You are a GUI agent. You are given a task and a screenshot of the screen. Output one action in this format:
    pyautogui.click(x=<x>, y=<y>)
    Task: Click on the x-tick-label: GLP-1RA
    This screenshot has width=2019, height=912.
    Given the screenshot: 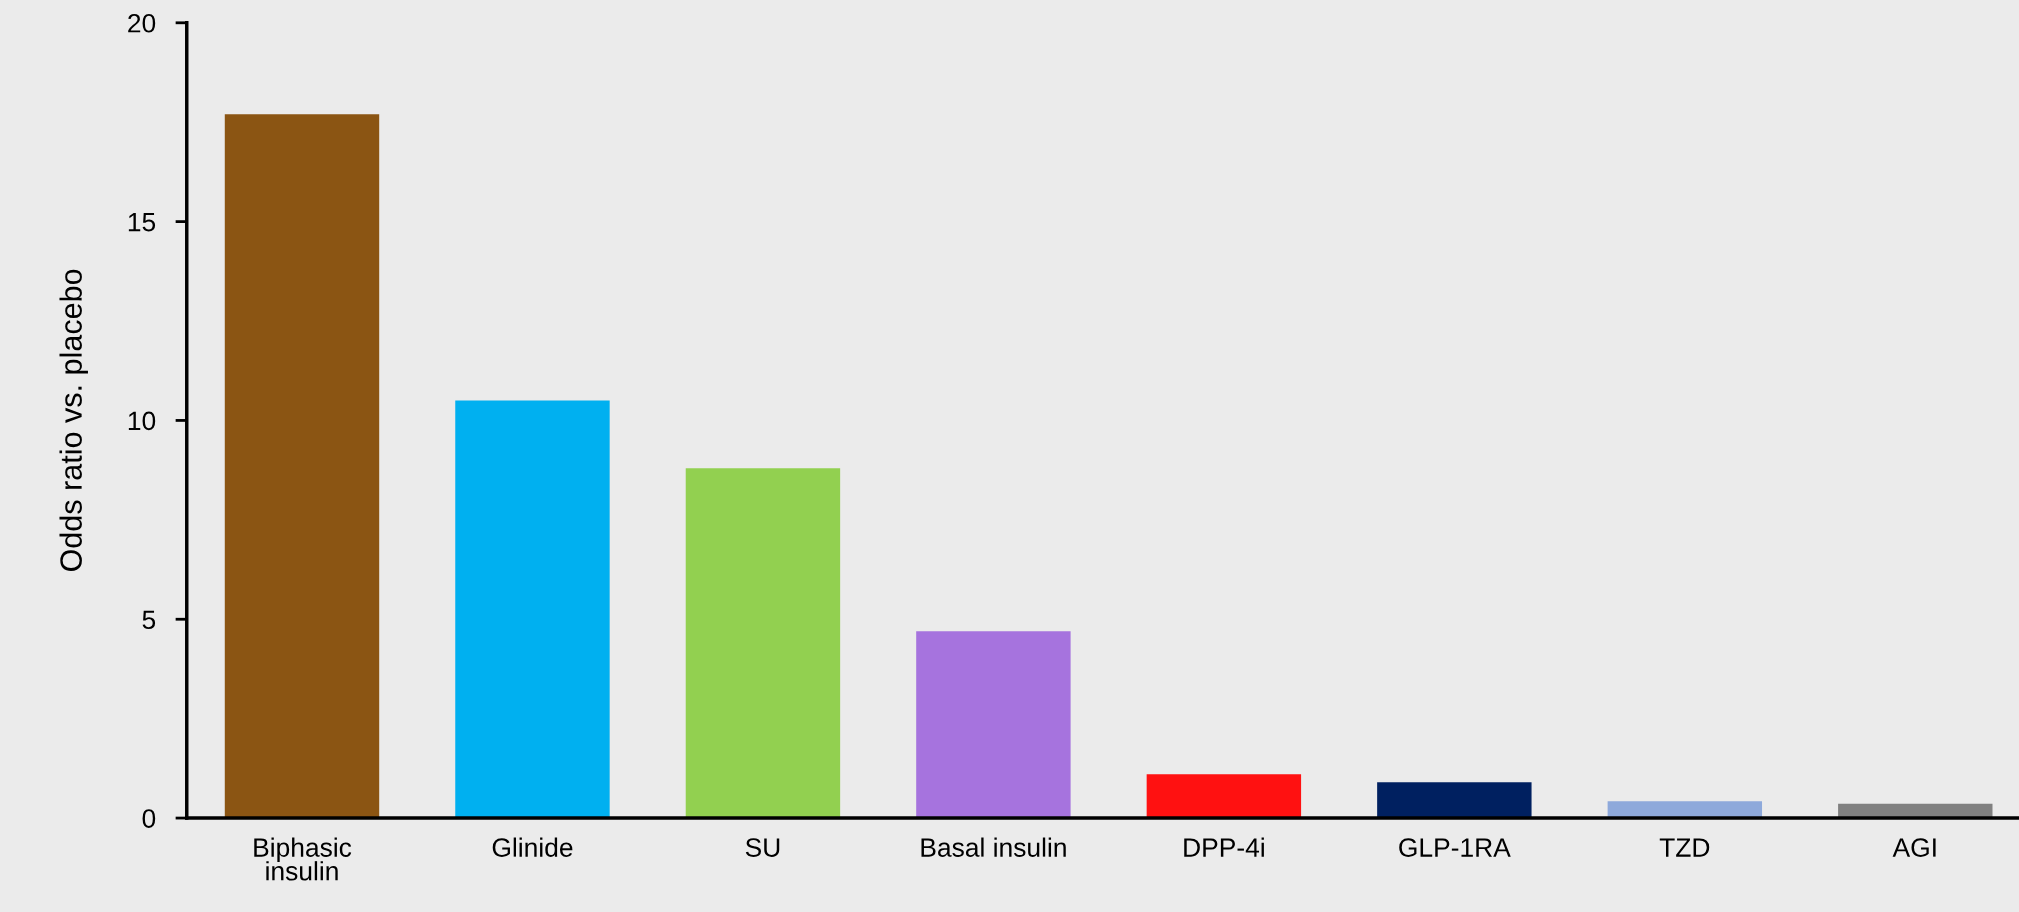 What is the action you would take?
    pyautogui.click(x=1455, y=847)
    